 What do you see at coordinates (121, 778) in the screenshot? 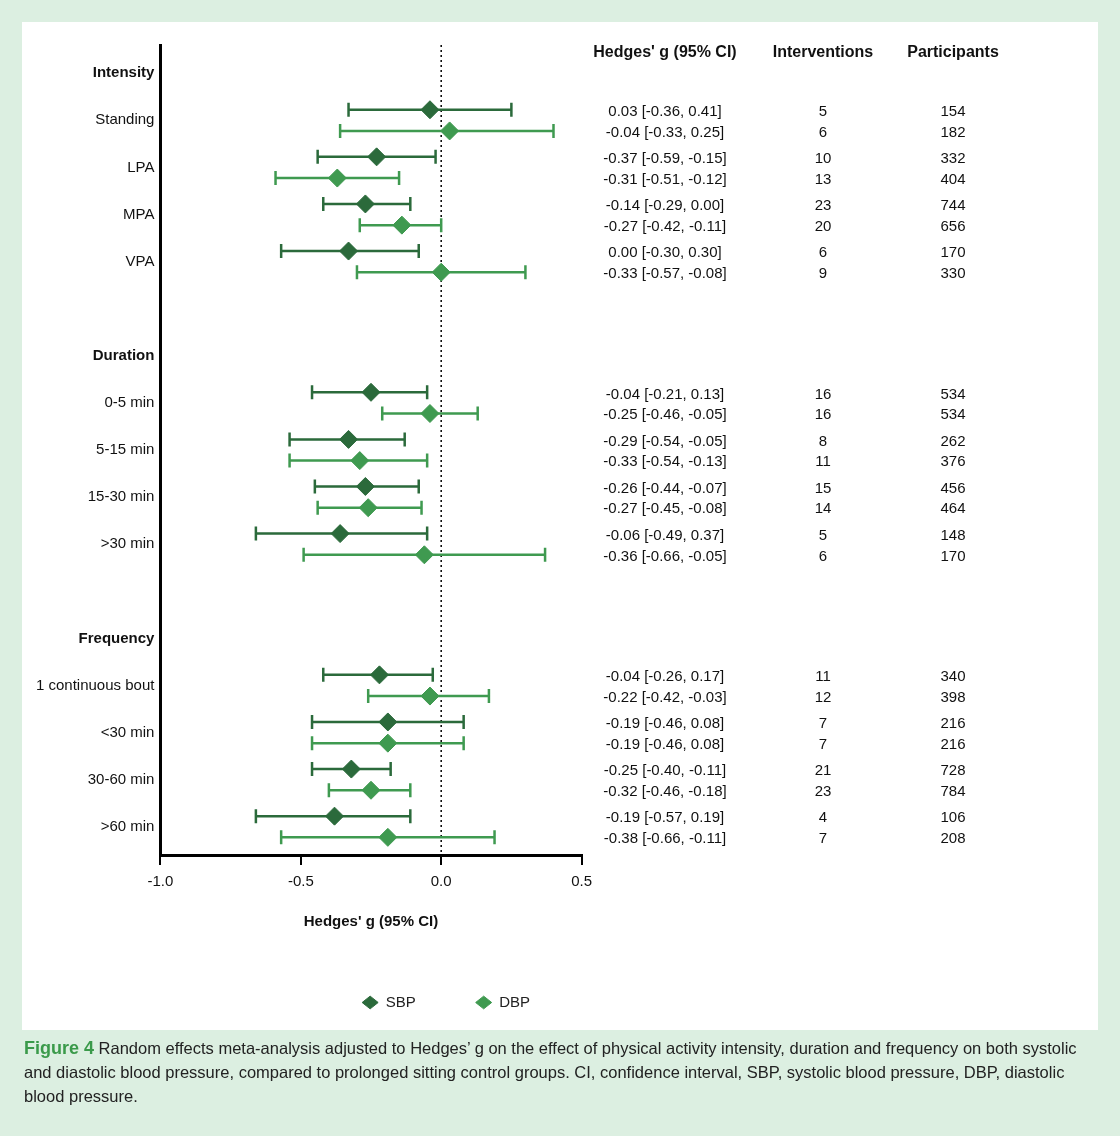
I see `y-tick-label: 30-60 min` at bounding box center [121, 778].